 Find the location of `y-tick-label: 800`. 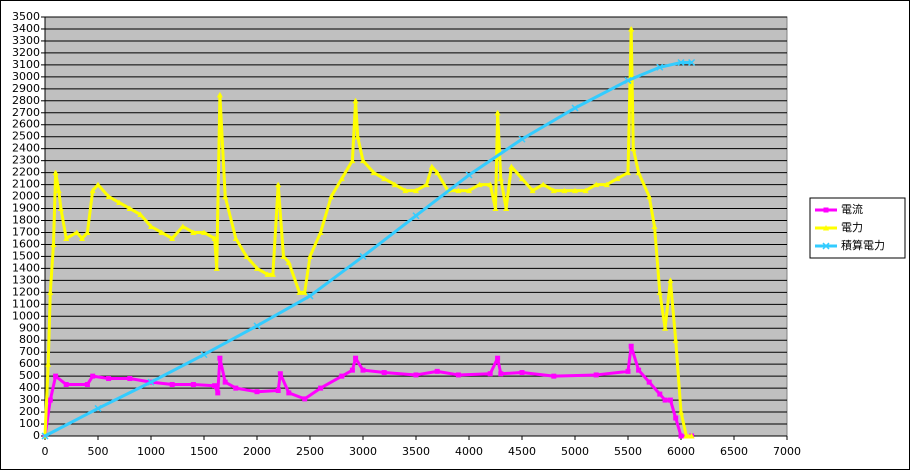

y-tick-label: 800 is located at coordinates (29, 339).